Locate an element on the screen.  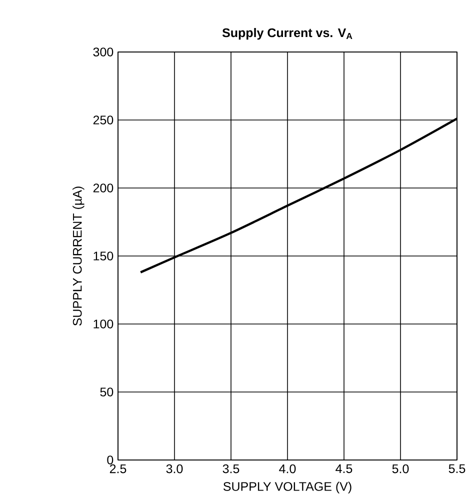
x-axis-title: SUPPLY VOLTAGE (V) is located at coordinates (288, 488).